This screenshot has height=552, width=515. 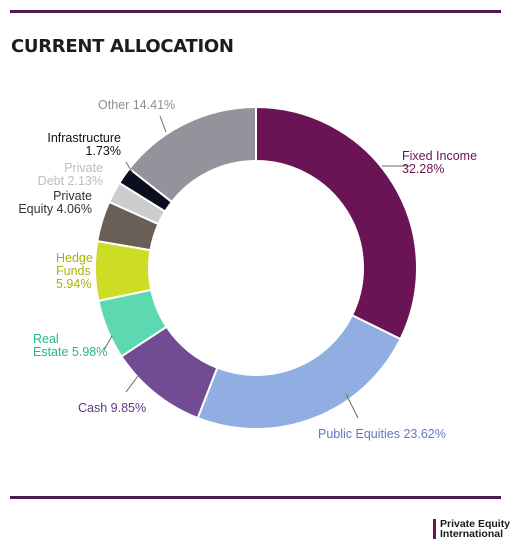 I want to click on logo-line-2: International, so click(x=472, y=534).